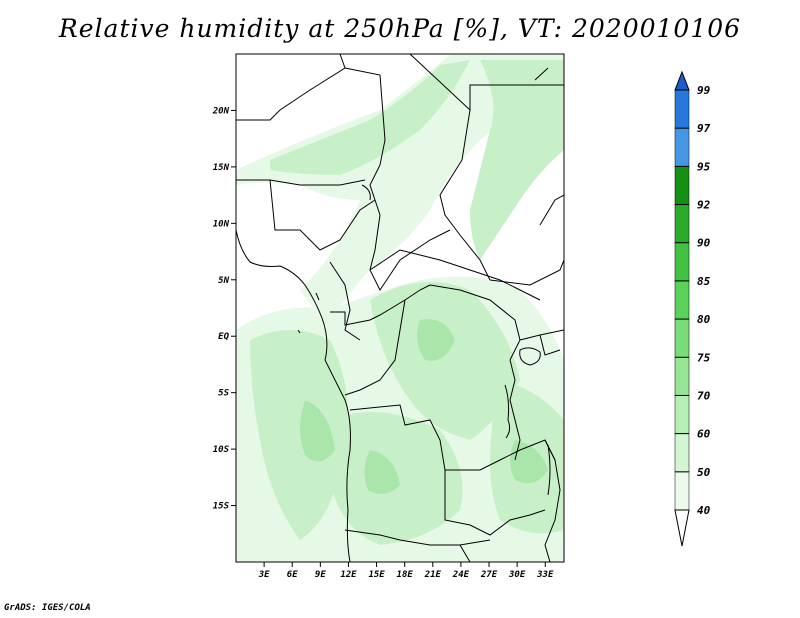  What do you see at coordinates (682, 528) in the screenshot?
I see `colorbar-low-arrow` at bounding box center [682, 528].